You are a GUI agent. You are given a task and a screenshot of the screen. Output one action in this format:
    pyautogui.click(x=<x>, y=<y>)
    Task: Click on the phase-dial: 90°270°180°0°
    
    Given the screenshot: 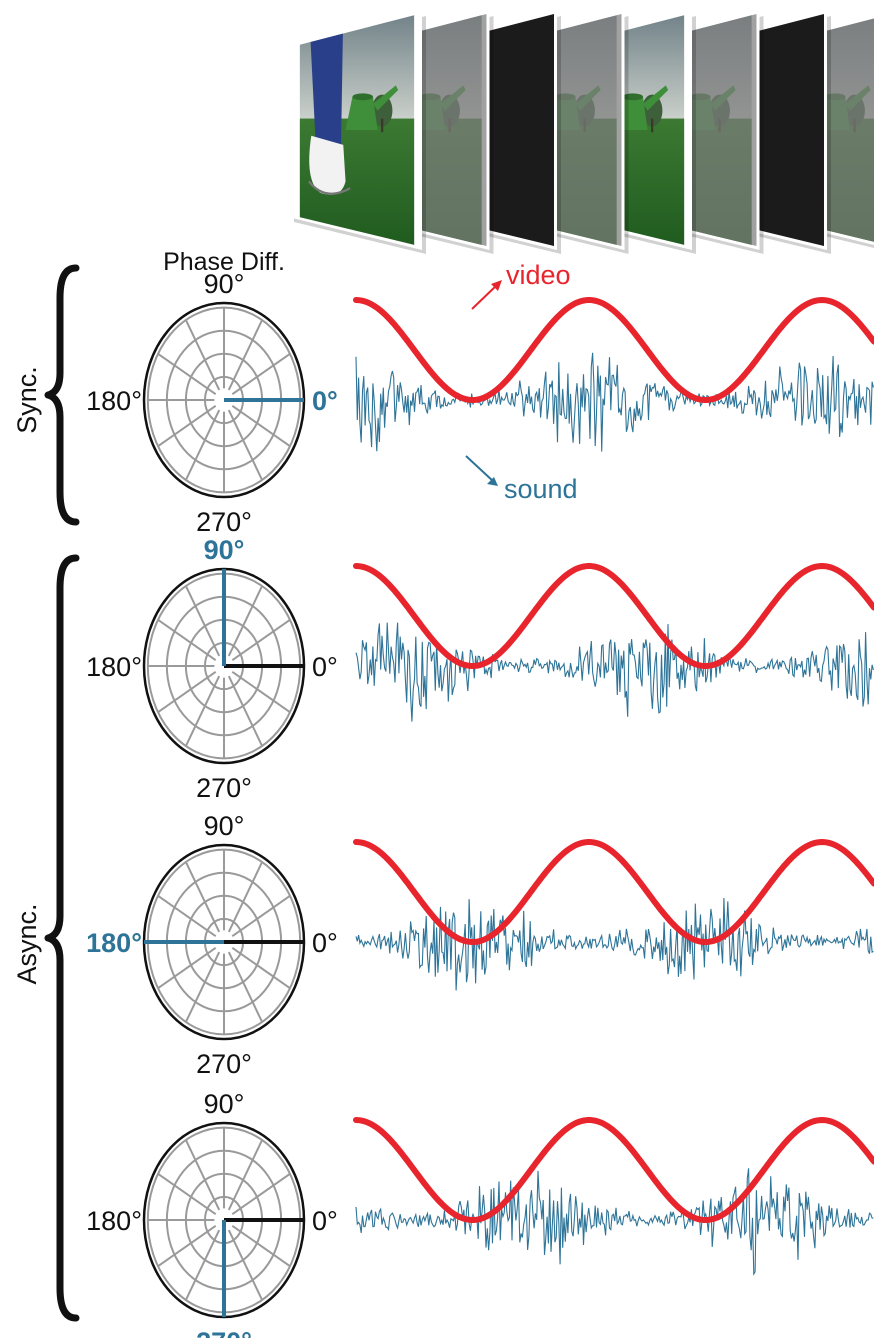 What is the action you would take?
    pyautogui.click(x=212, y=403)
    